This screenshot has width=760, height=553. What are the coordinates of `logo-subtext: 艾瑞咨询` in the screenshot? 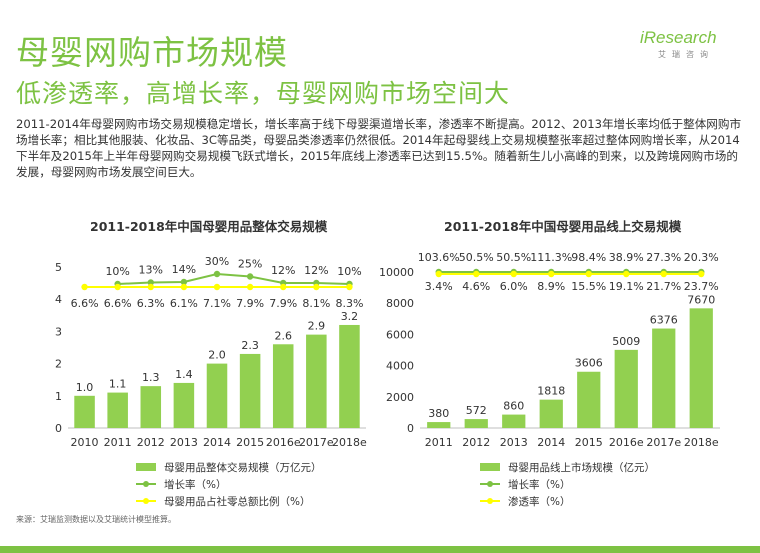 It's located at (686, 54).